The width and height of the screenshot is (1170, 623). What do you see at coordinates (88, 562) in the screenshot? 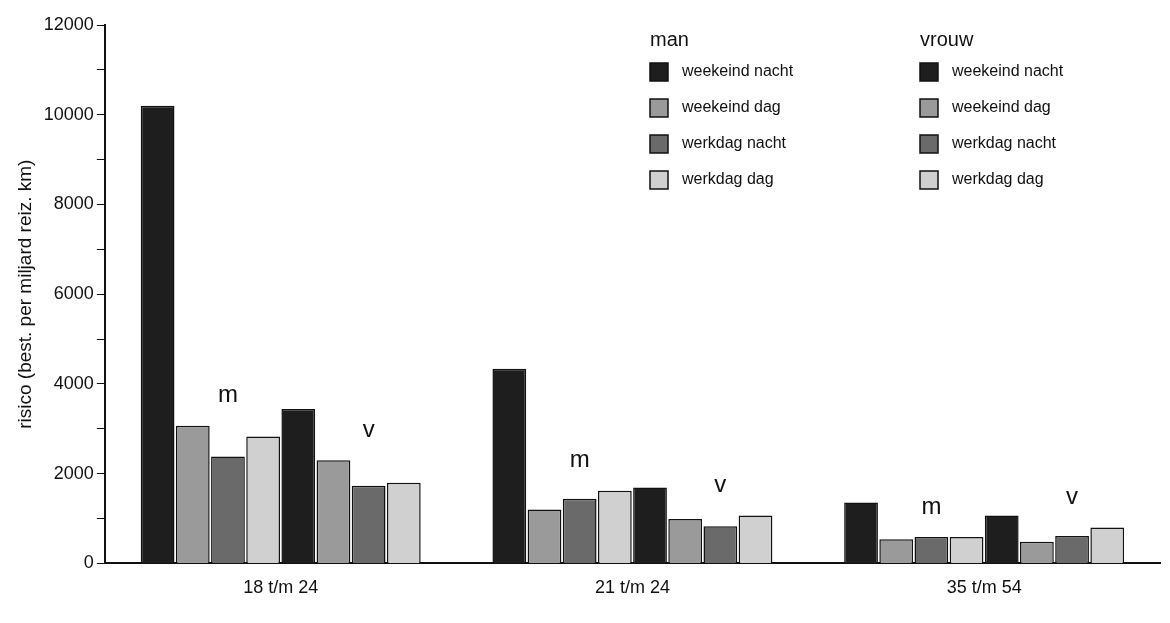
I see `y-tick-label: 0` at bounding box center [88, 562].